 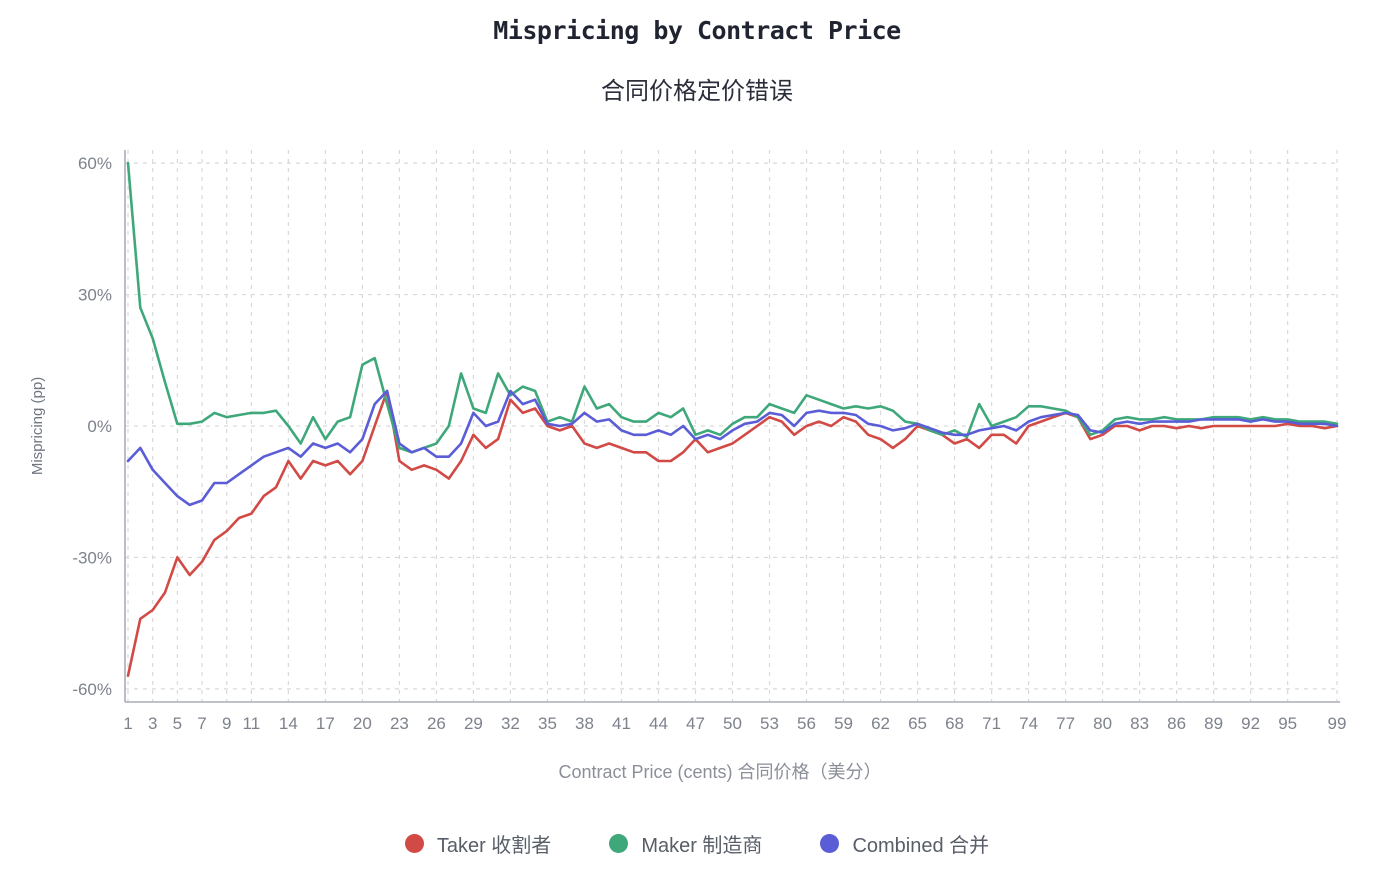 I want to click on legend-item-combined: Combined 合并, so click(x=904, y=843).